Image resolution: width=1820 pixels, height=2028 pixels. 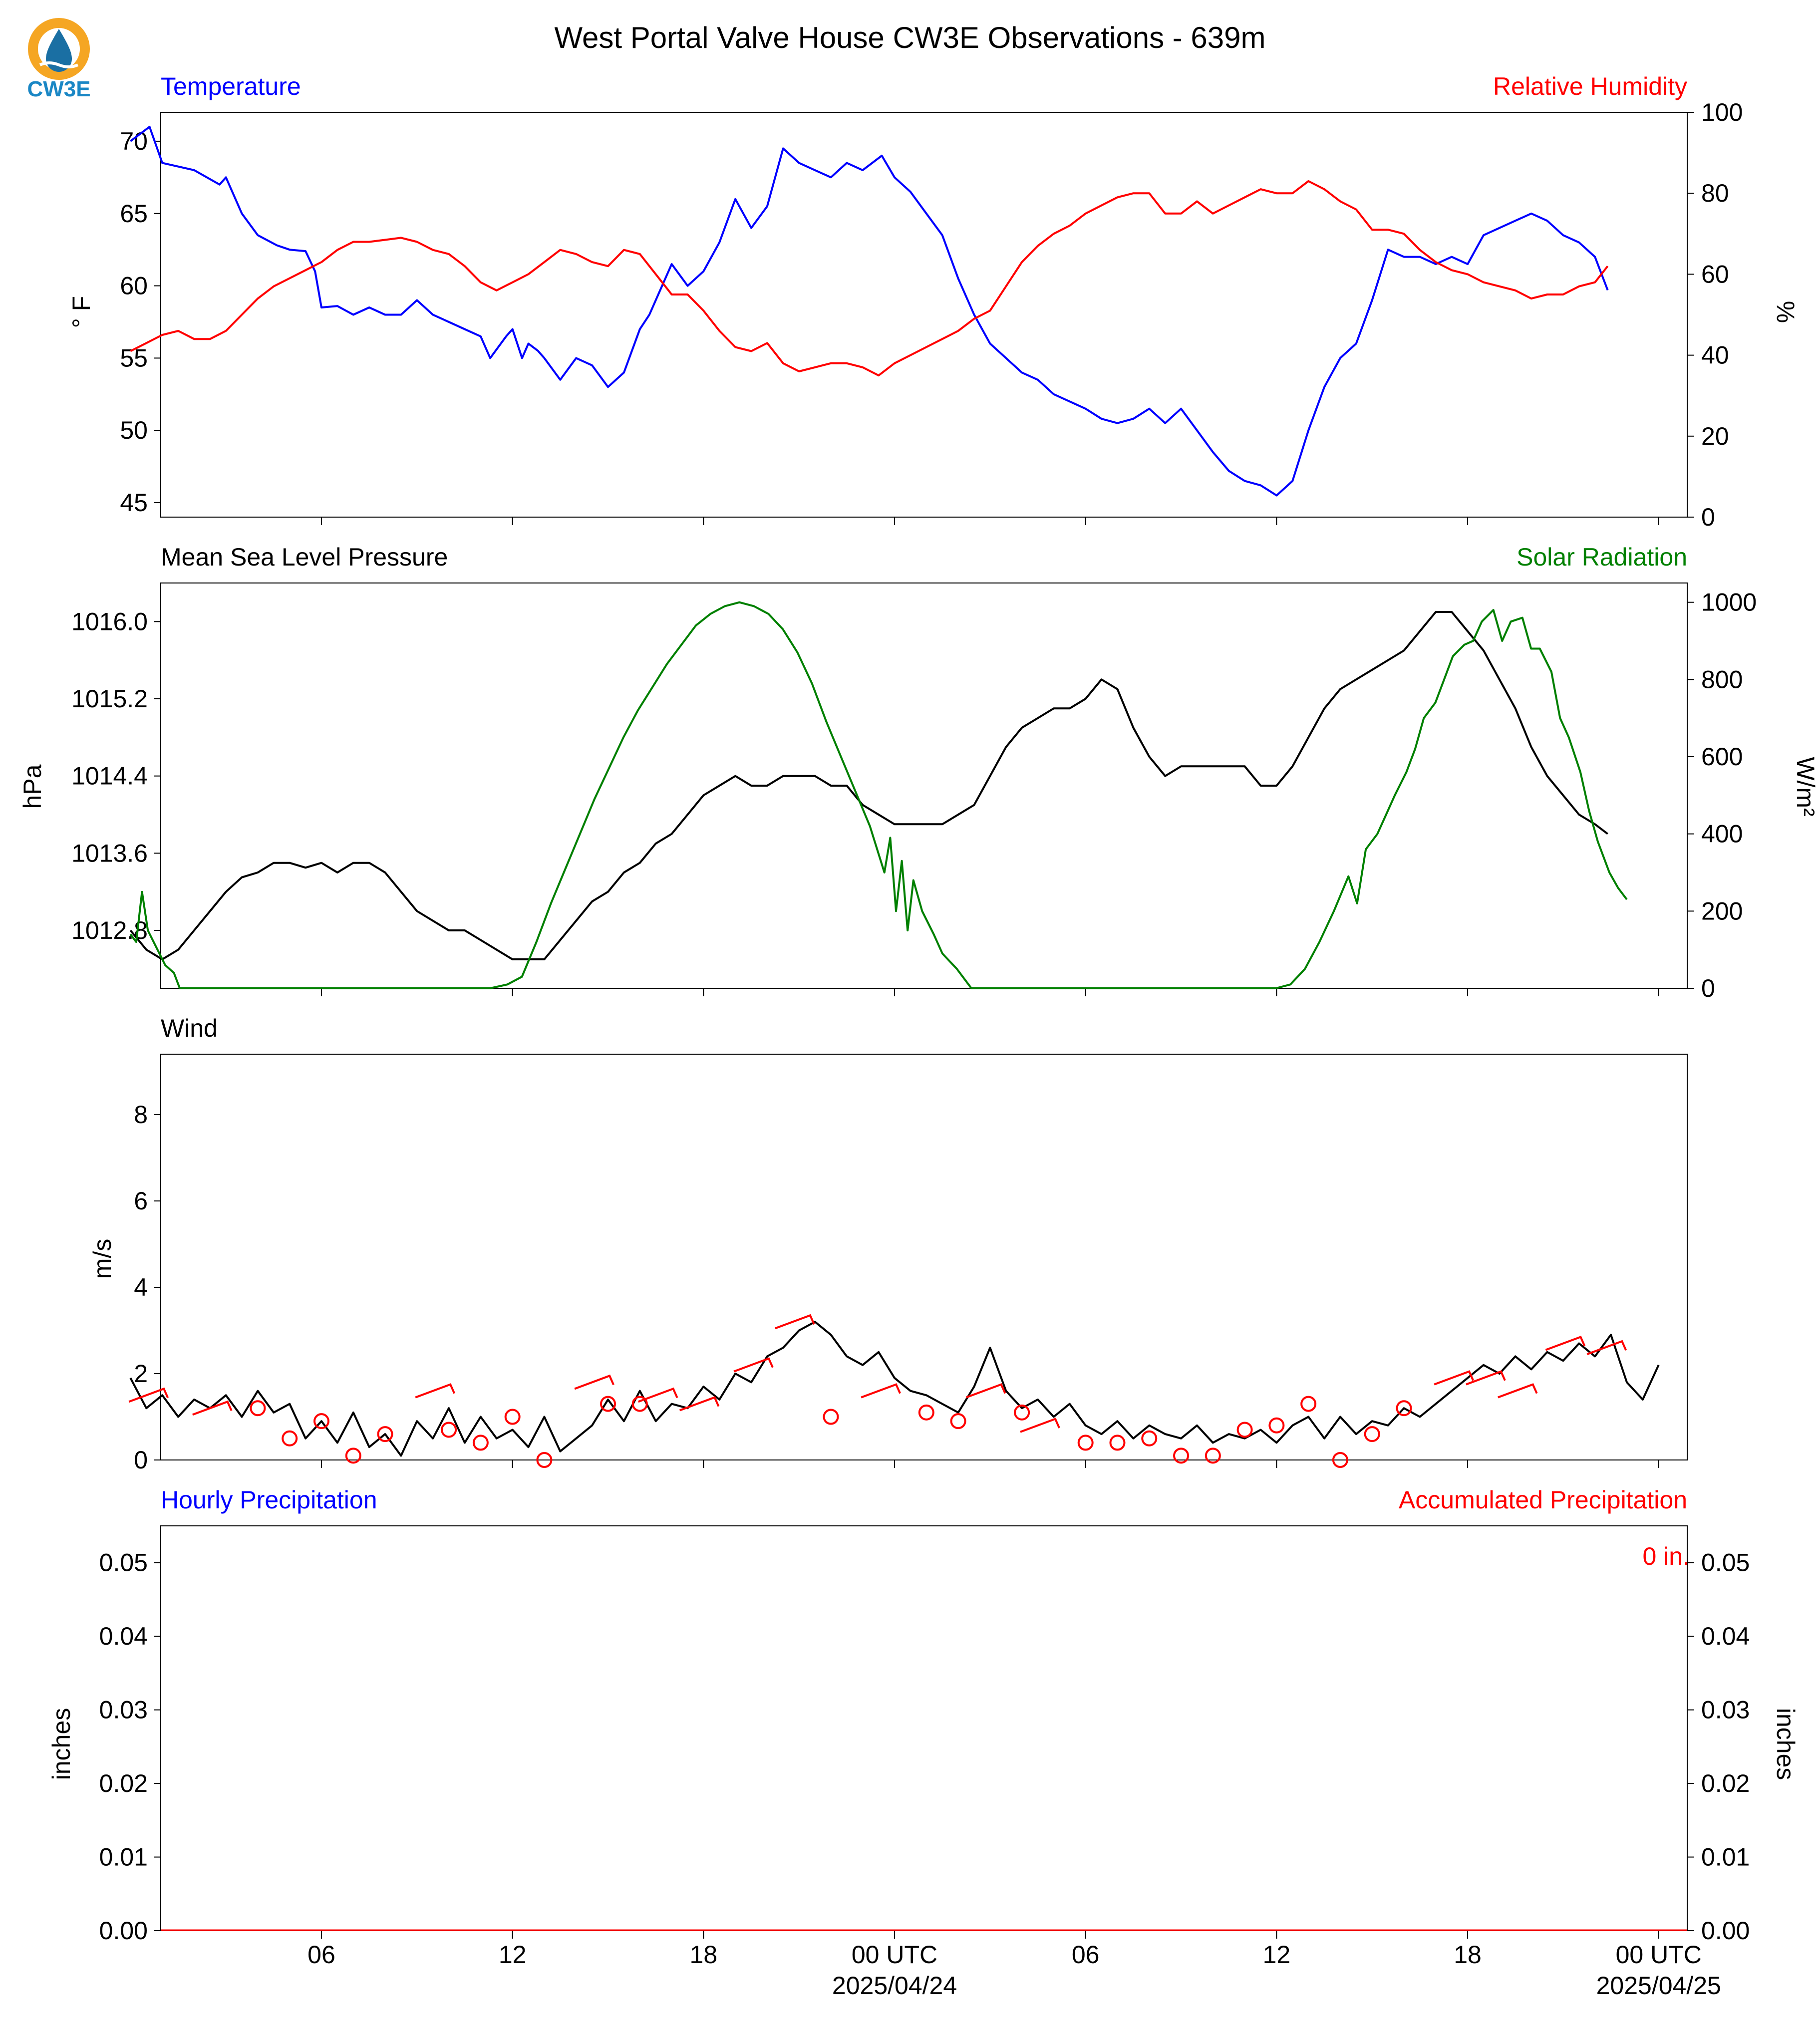 What do you see at coordinates (109, 699) in the screenshot?
I see `y-tick-label: 1015.2` at bounding box center [109, 699].